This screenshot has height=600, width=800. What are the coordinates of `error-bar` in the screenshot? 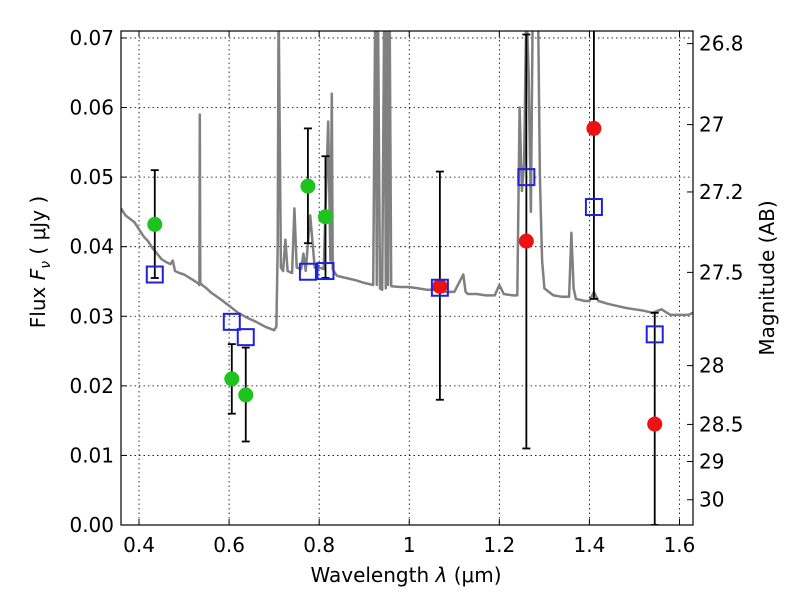 It's located at (593, 165).